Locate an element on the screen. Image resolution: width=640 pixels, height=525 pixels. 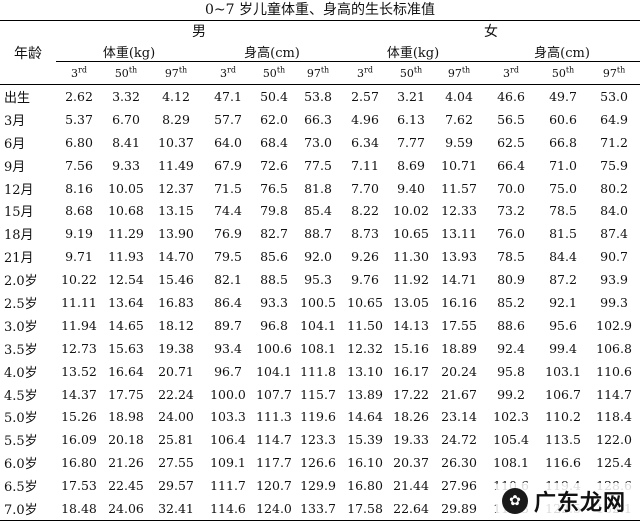
value-cell: 111.3 is located at coordinates (274, 417).